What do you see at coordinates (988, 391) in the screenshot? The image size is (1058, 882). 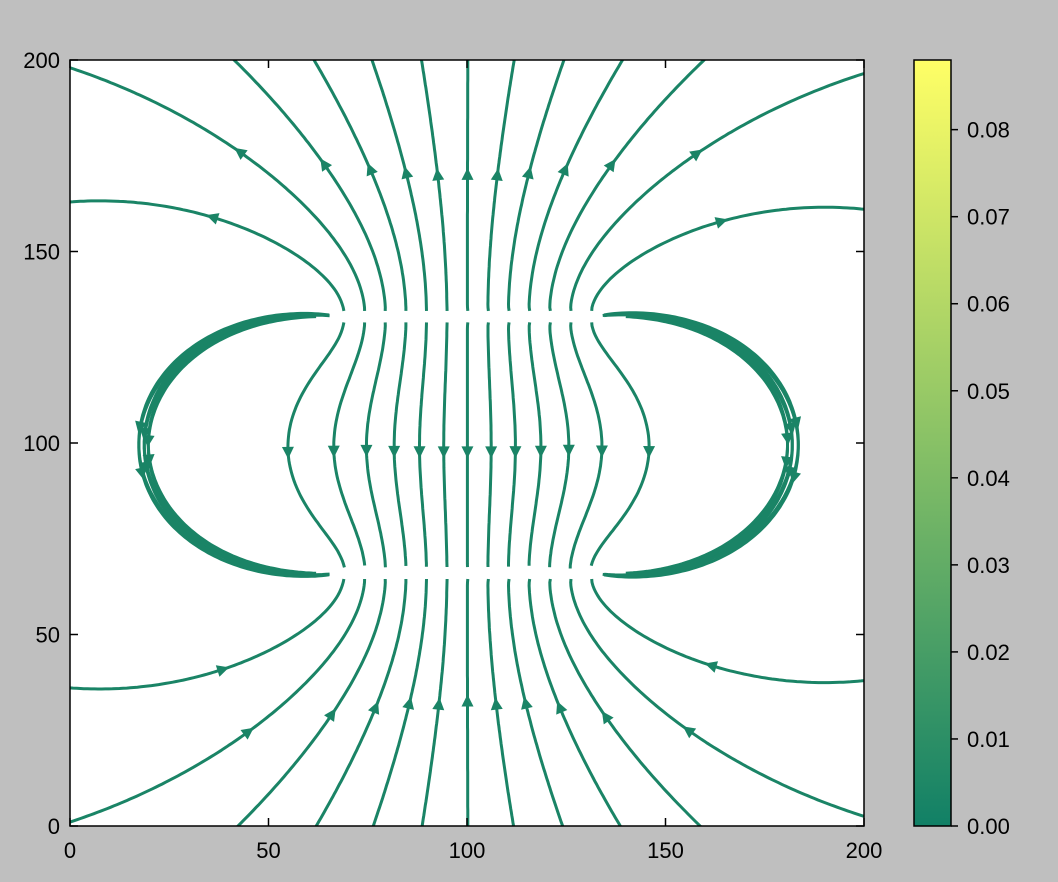 I see `colorbar-tick-label-5: 0.05` at bounding box center [988, 391].